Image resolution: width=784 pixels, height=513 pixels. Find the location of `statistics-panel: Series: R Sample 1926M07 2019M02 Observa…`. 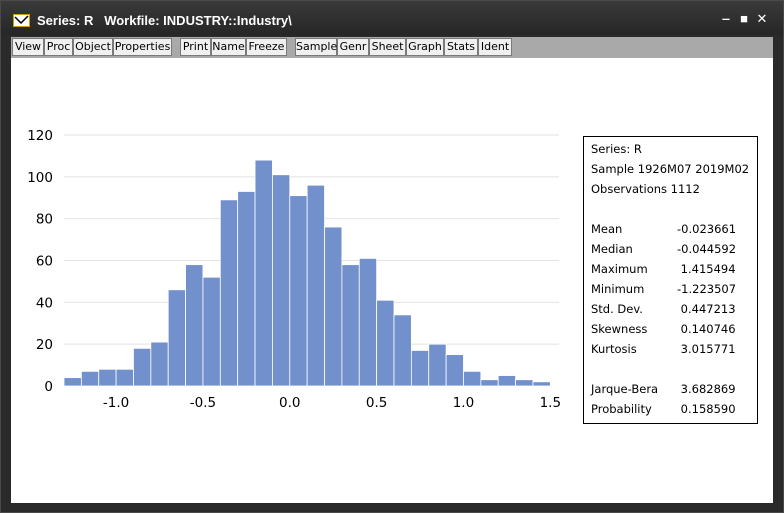

statistics-panel: Series: R Sample 1926M07 2019M02 Observa… is located at coordinates (670, 280).